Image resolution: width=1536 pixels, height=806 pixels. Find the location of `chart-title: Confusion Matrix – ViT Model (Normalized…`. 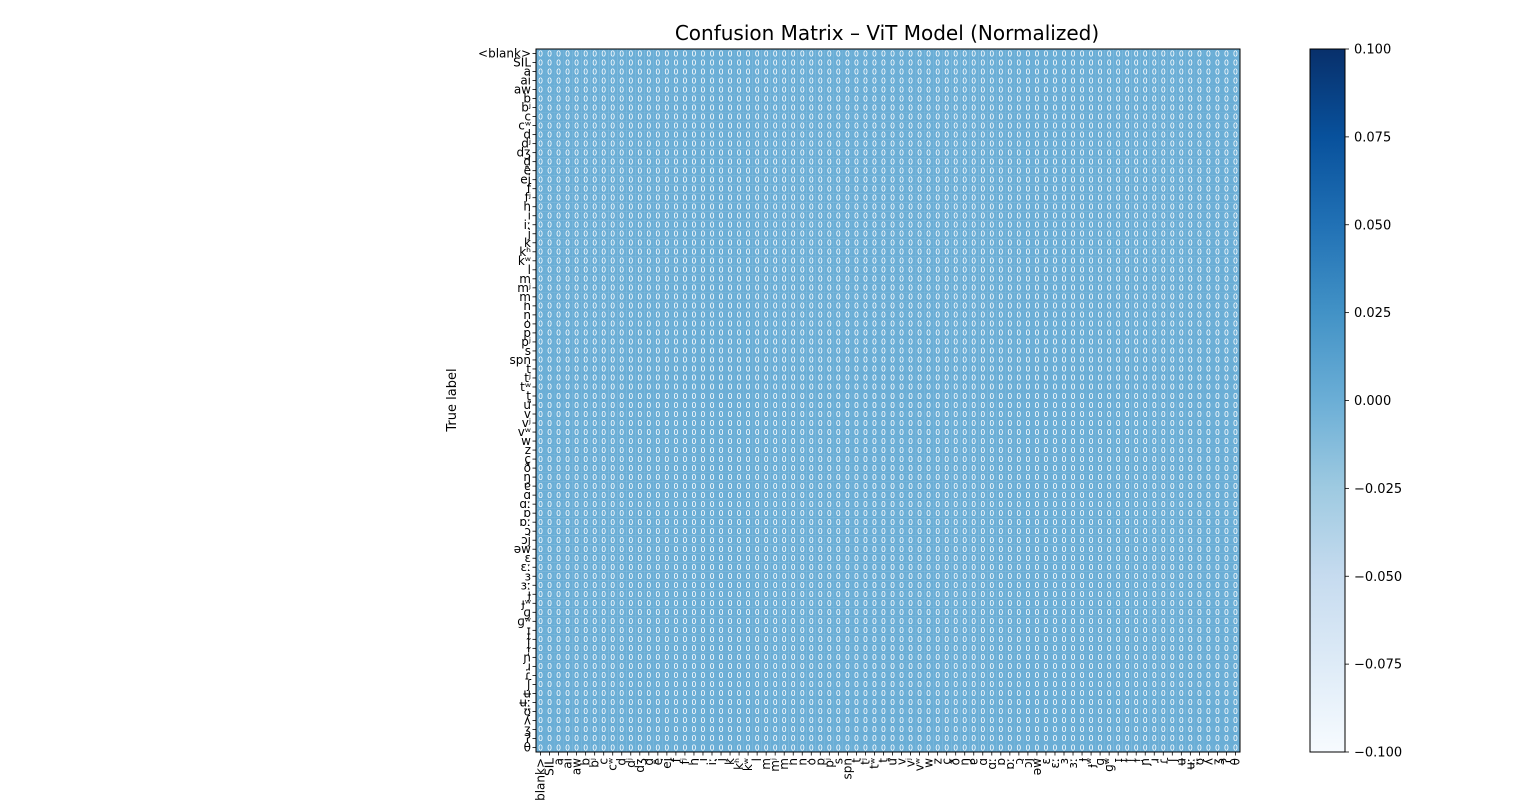

chart-title: Confusion Matrix – ViT Model (Normalized… is located at coordinates (887, 33).